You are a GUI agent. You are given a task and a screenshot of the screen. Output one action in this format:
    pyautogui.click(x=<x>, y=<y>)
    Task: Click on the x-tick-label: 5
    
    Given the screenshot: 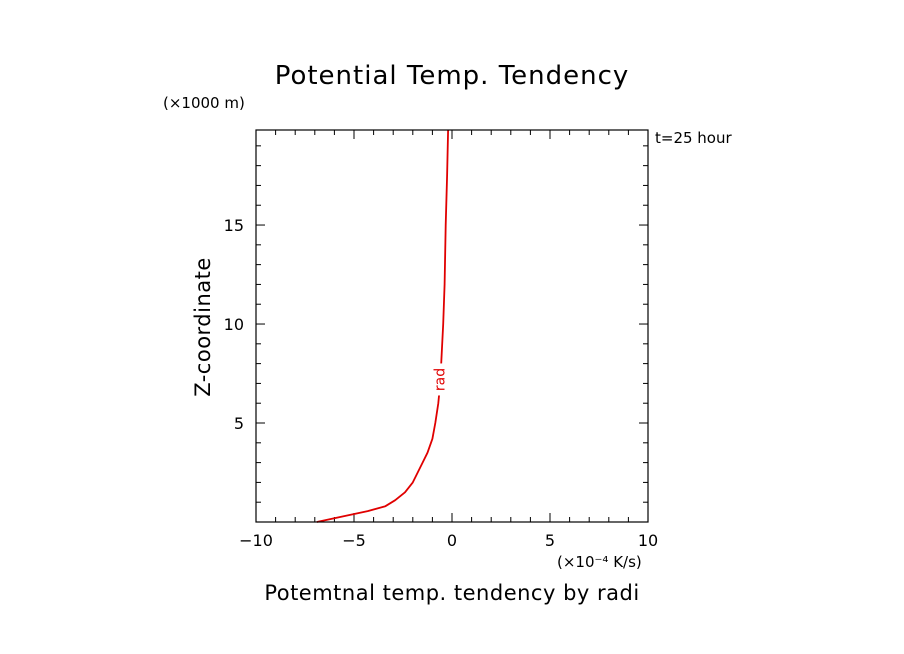 What is the action you would take?
    pyautogui.click(x=550, y=540)
    